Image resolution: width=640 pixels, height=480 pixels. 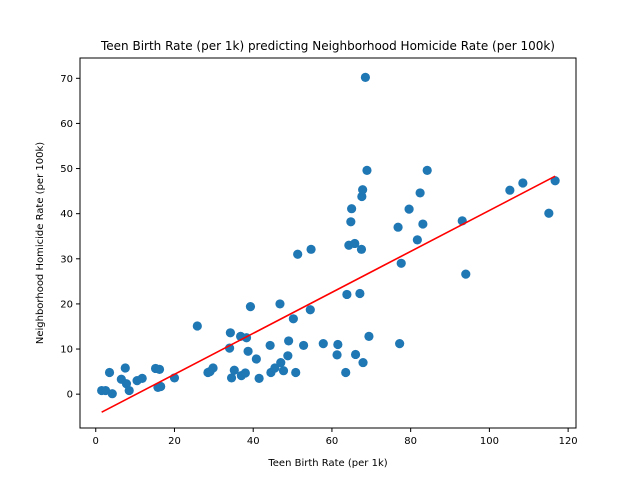 What do you see at coordinates (66, 259) in the screenshot?
I see `y-tick-label: 30` at bounding box center [66, 259].